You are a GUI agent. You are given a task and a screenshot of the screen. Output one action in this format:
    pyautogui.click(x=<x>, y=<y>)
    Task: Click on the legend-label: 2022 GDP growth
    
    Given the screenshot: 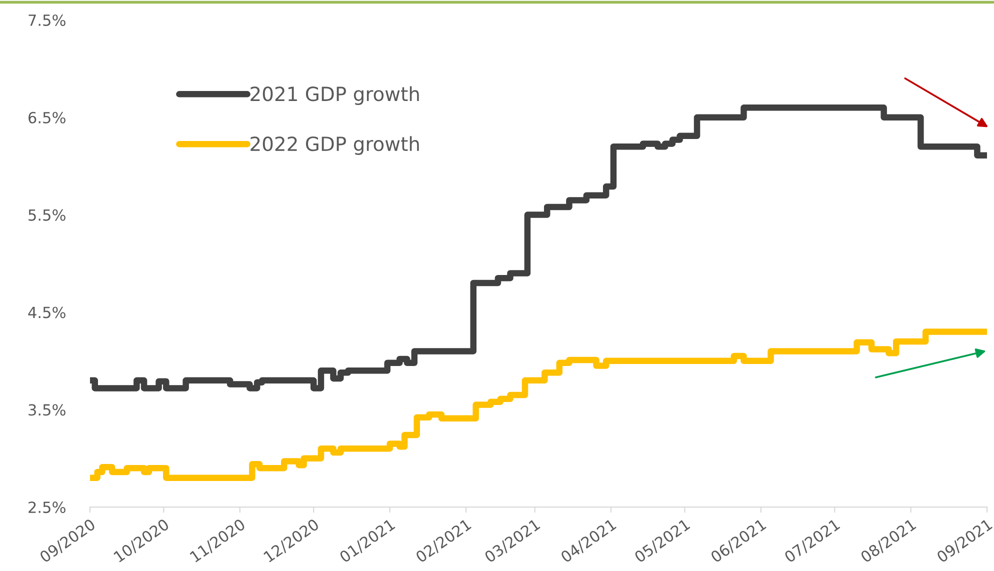 What is the action you would take?
    pyautogui.click(x=334, y=145)
    